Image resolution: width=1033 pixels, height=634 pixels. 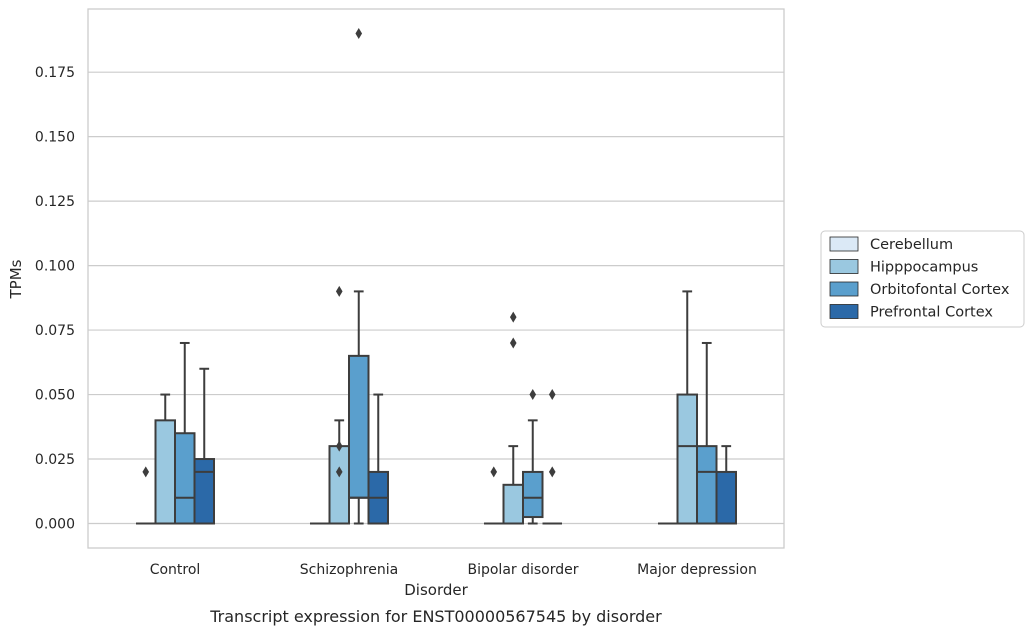 I want to click on x-tick-label: Schizophrenia, so click(x=349, y=570).